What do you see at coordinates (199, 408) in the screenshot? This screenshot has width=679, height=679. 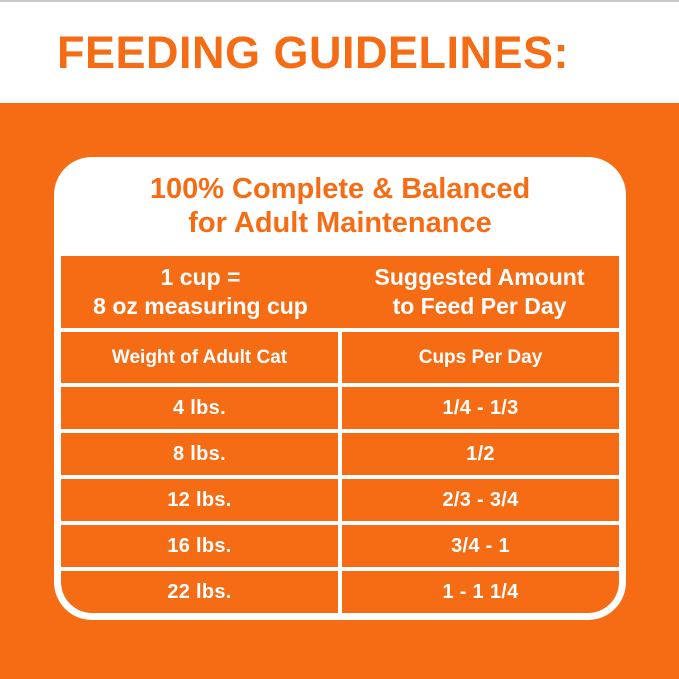 I see `weight-cell: 4 lbs.` at bounding box center [199, 408].